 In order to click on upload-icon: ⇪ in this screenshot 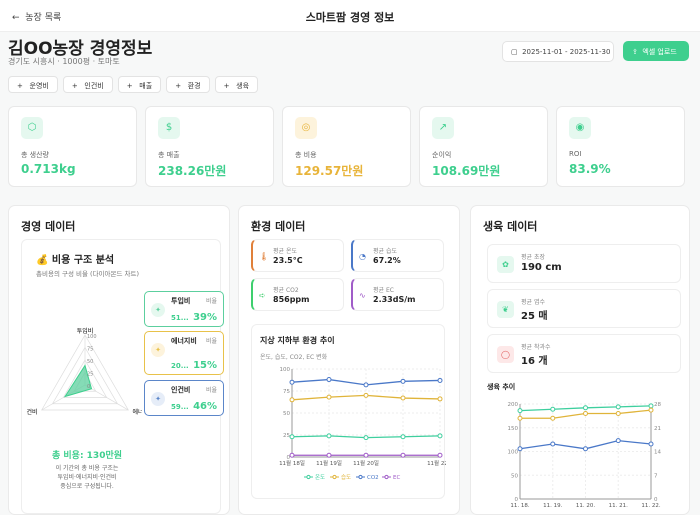, I will do `click(635, 52)`.